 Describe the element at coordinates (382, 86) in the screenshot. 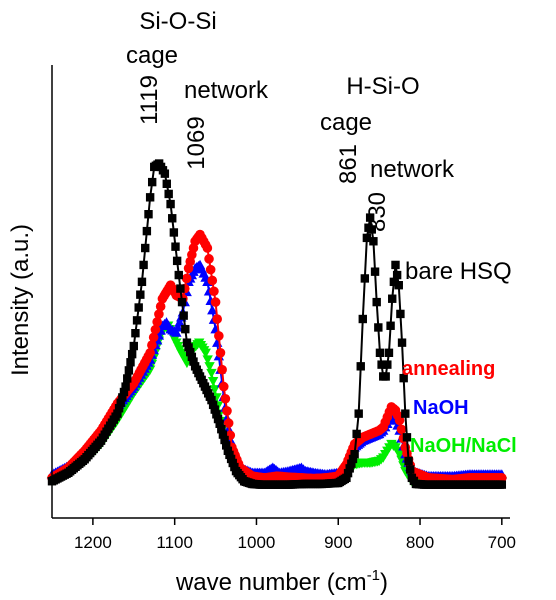

I see `annotation-hsio-title: H-Si-O` at that location.